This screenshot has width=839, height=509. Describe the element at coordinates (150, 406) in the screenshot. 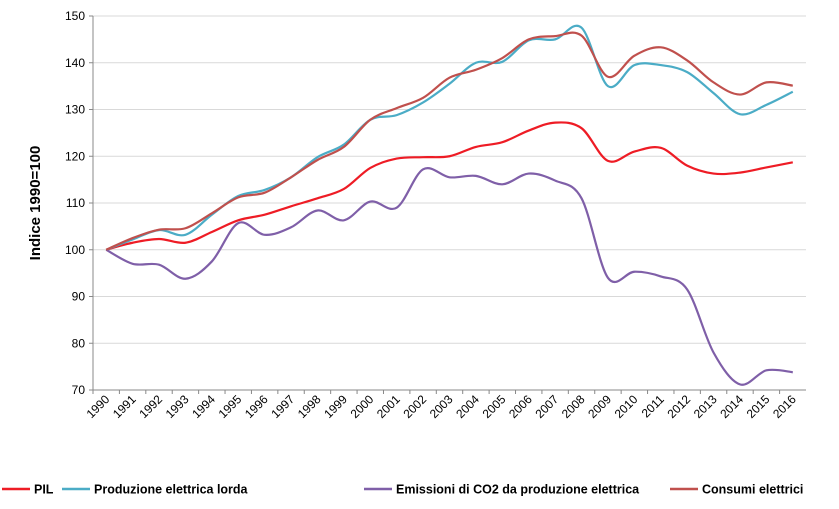

I see `x-tick-label: 1992` at that location.